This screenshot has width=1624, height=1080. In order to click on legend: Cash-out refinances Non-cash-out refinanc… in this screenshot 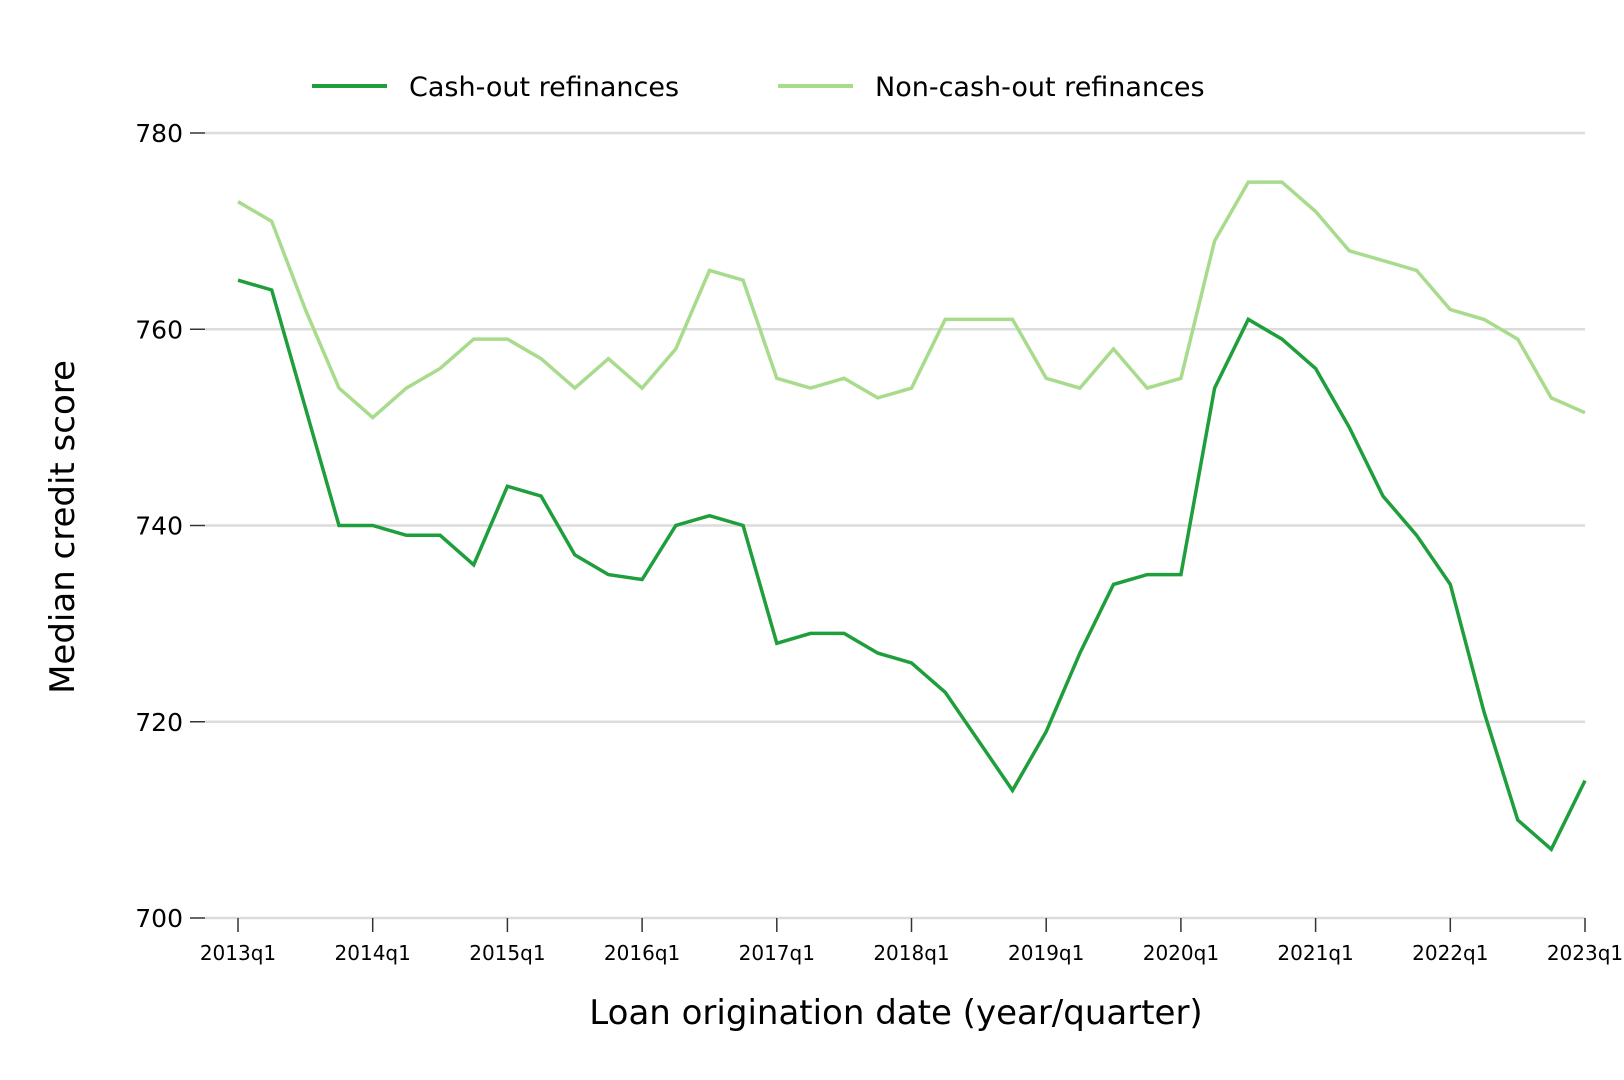, I will do `click(758, 87)`.